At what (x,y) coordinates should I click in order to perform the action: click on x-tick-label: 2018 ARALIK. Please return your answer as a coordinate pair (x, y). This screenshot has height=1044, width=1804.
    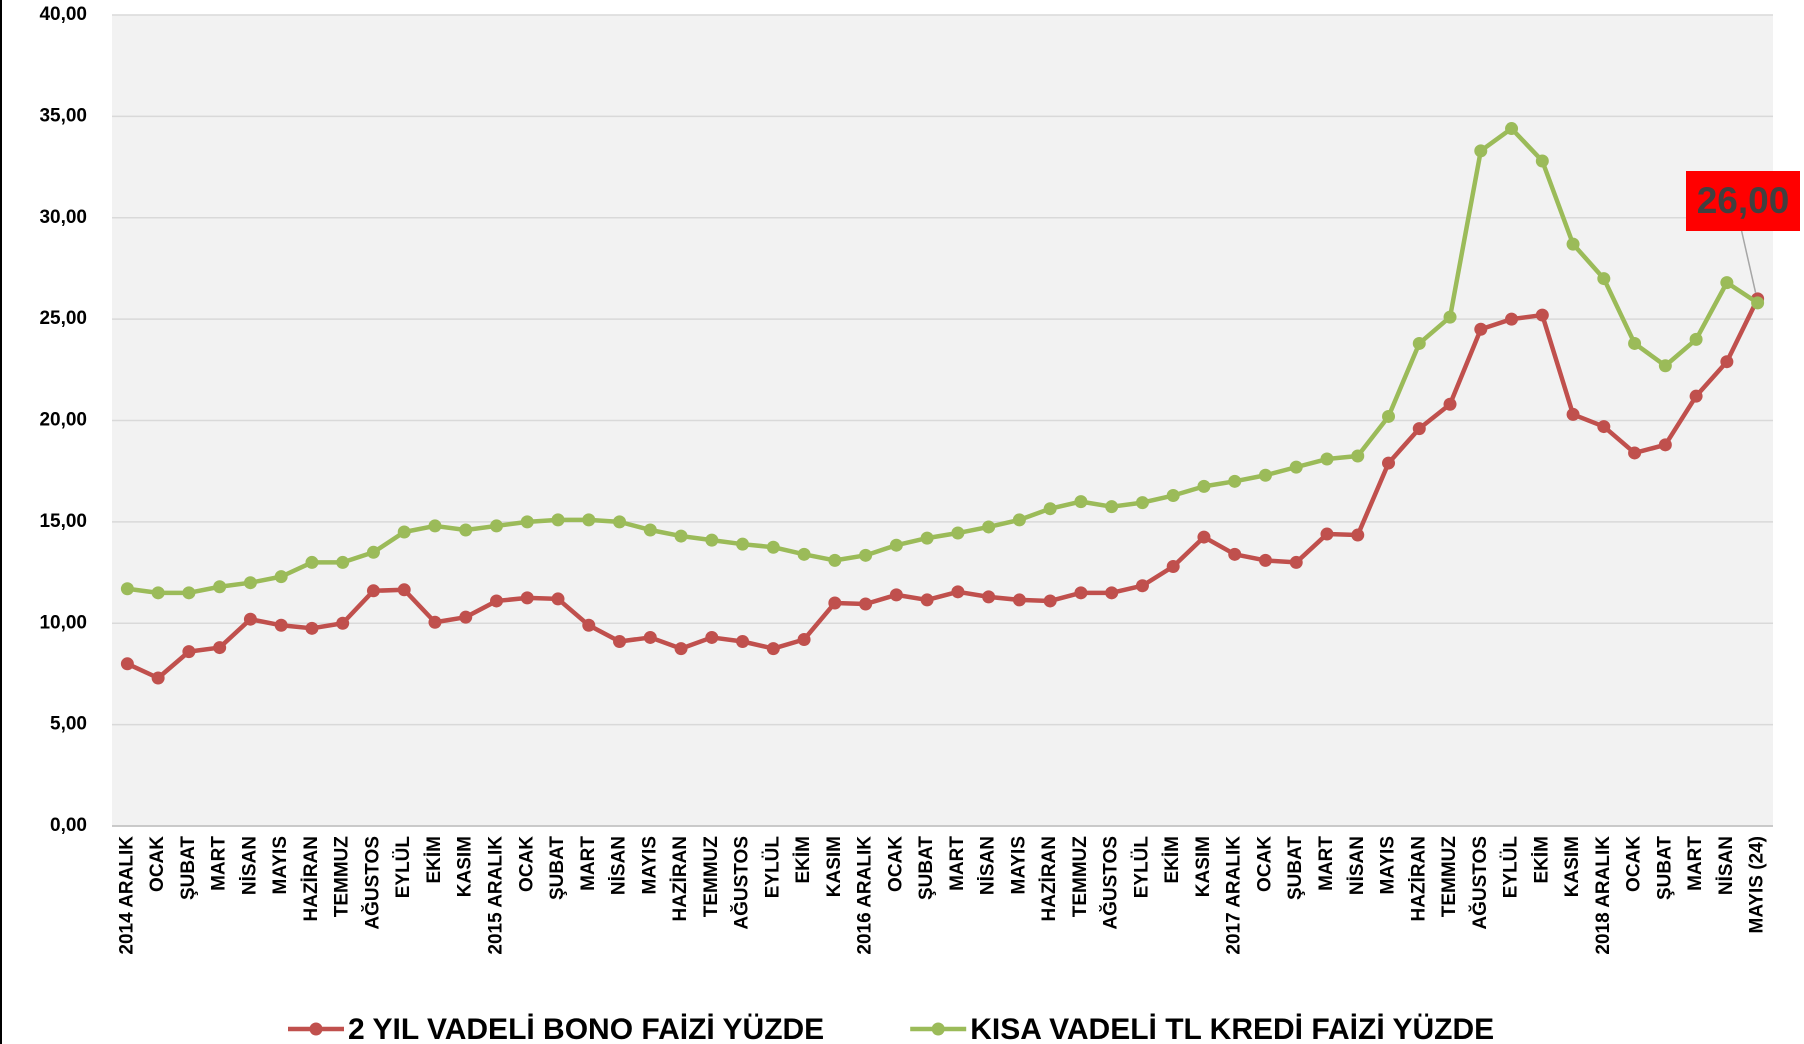
    Looking at the image, I should click on (1603, 895).